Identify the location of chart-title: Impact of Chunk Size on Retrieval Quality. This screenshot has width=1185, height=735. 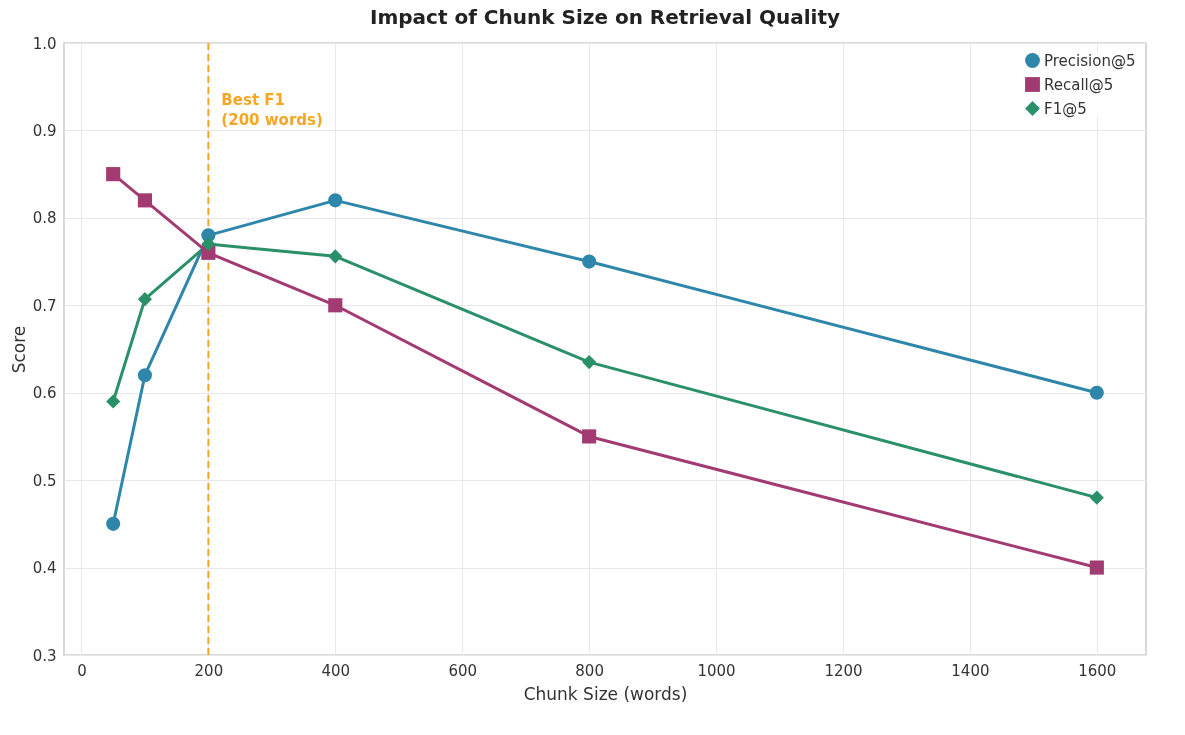
(605, 17).